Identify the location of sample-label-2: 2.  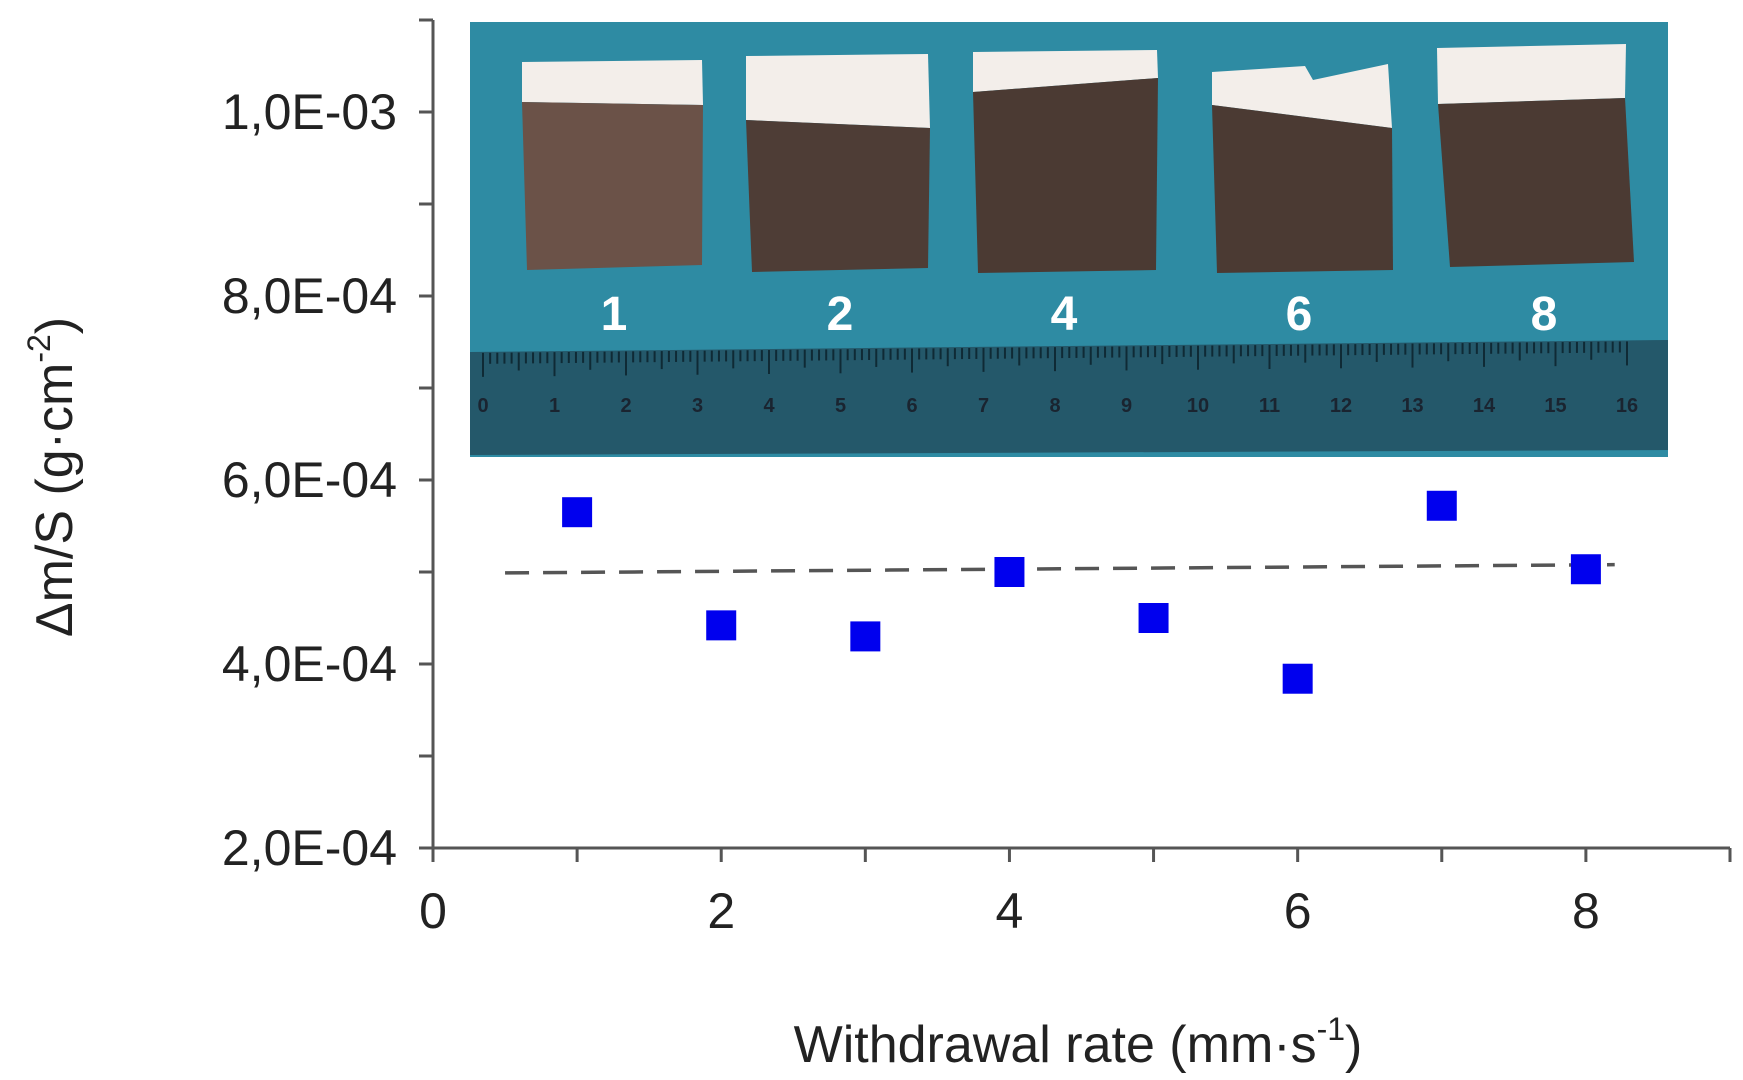
(840, 314).